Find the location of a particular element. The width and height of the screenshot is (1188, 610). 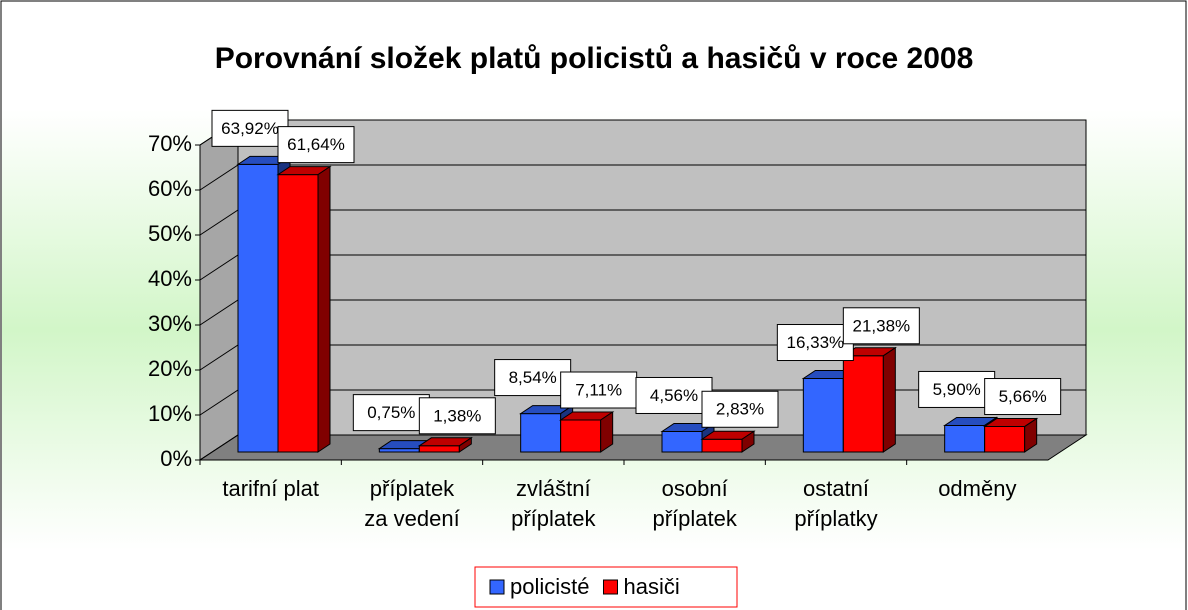

data-label: 63,92% is located at coordinates (250, 128).